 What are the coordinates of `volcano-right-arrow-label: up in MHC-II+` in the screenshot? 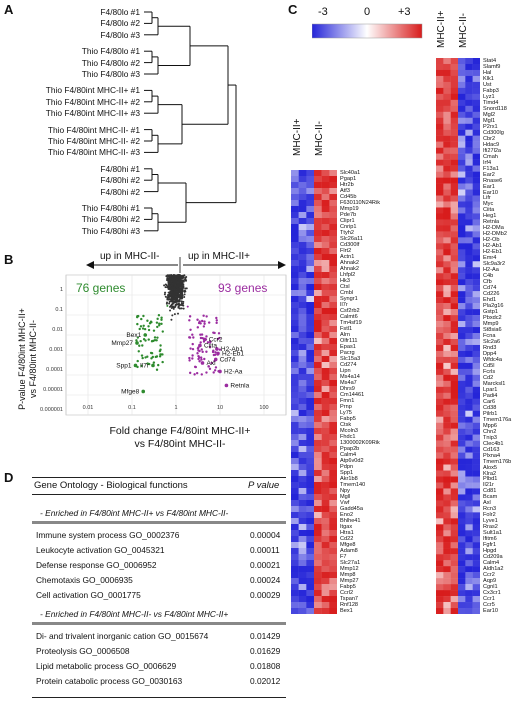 It's located at (219, 256).